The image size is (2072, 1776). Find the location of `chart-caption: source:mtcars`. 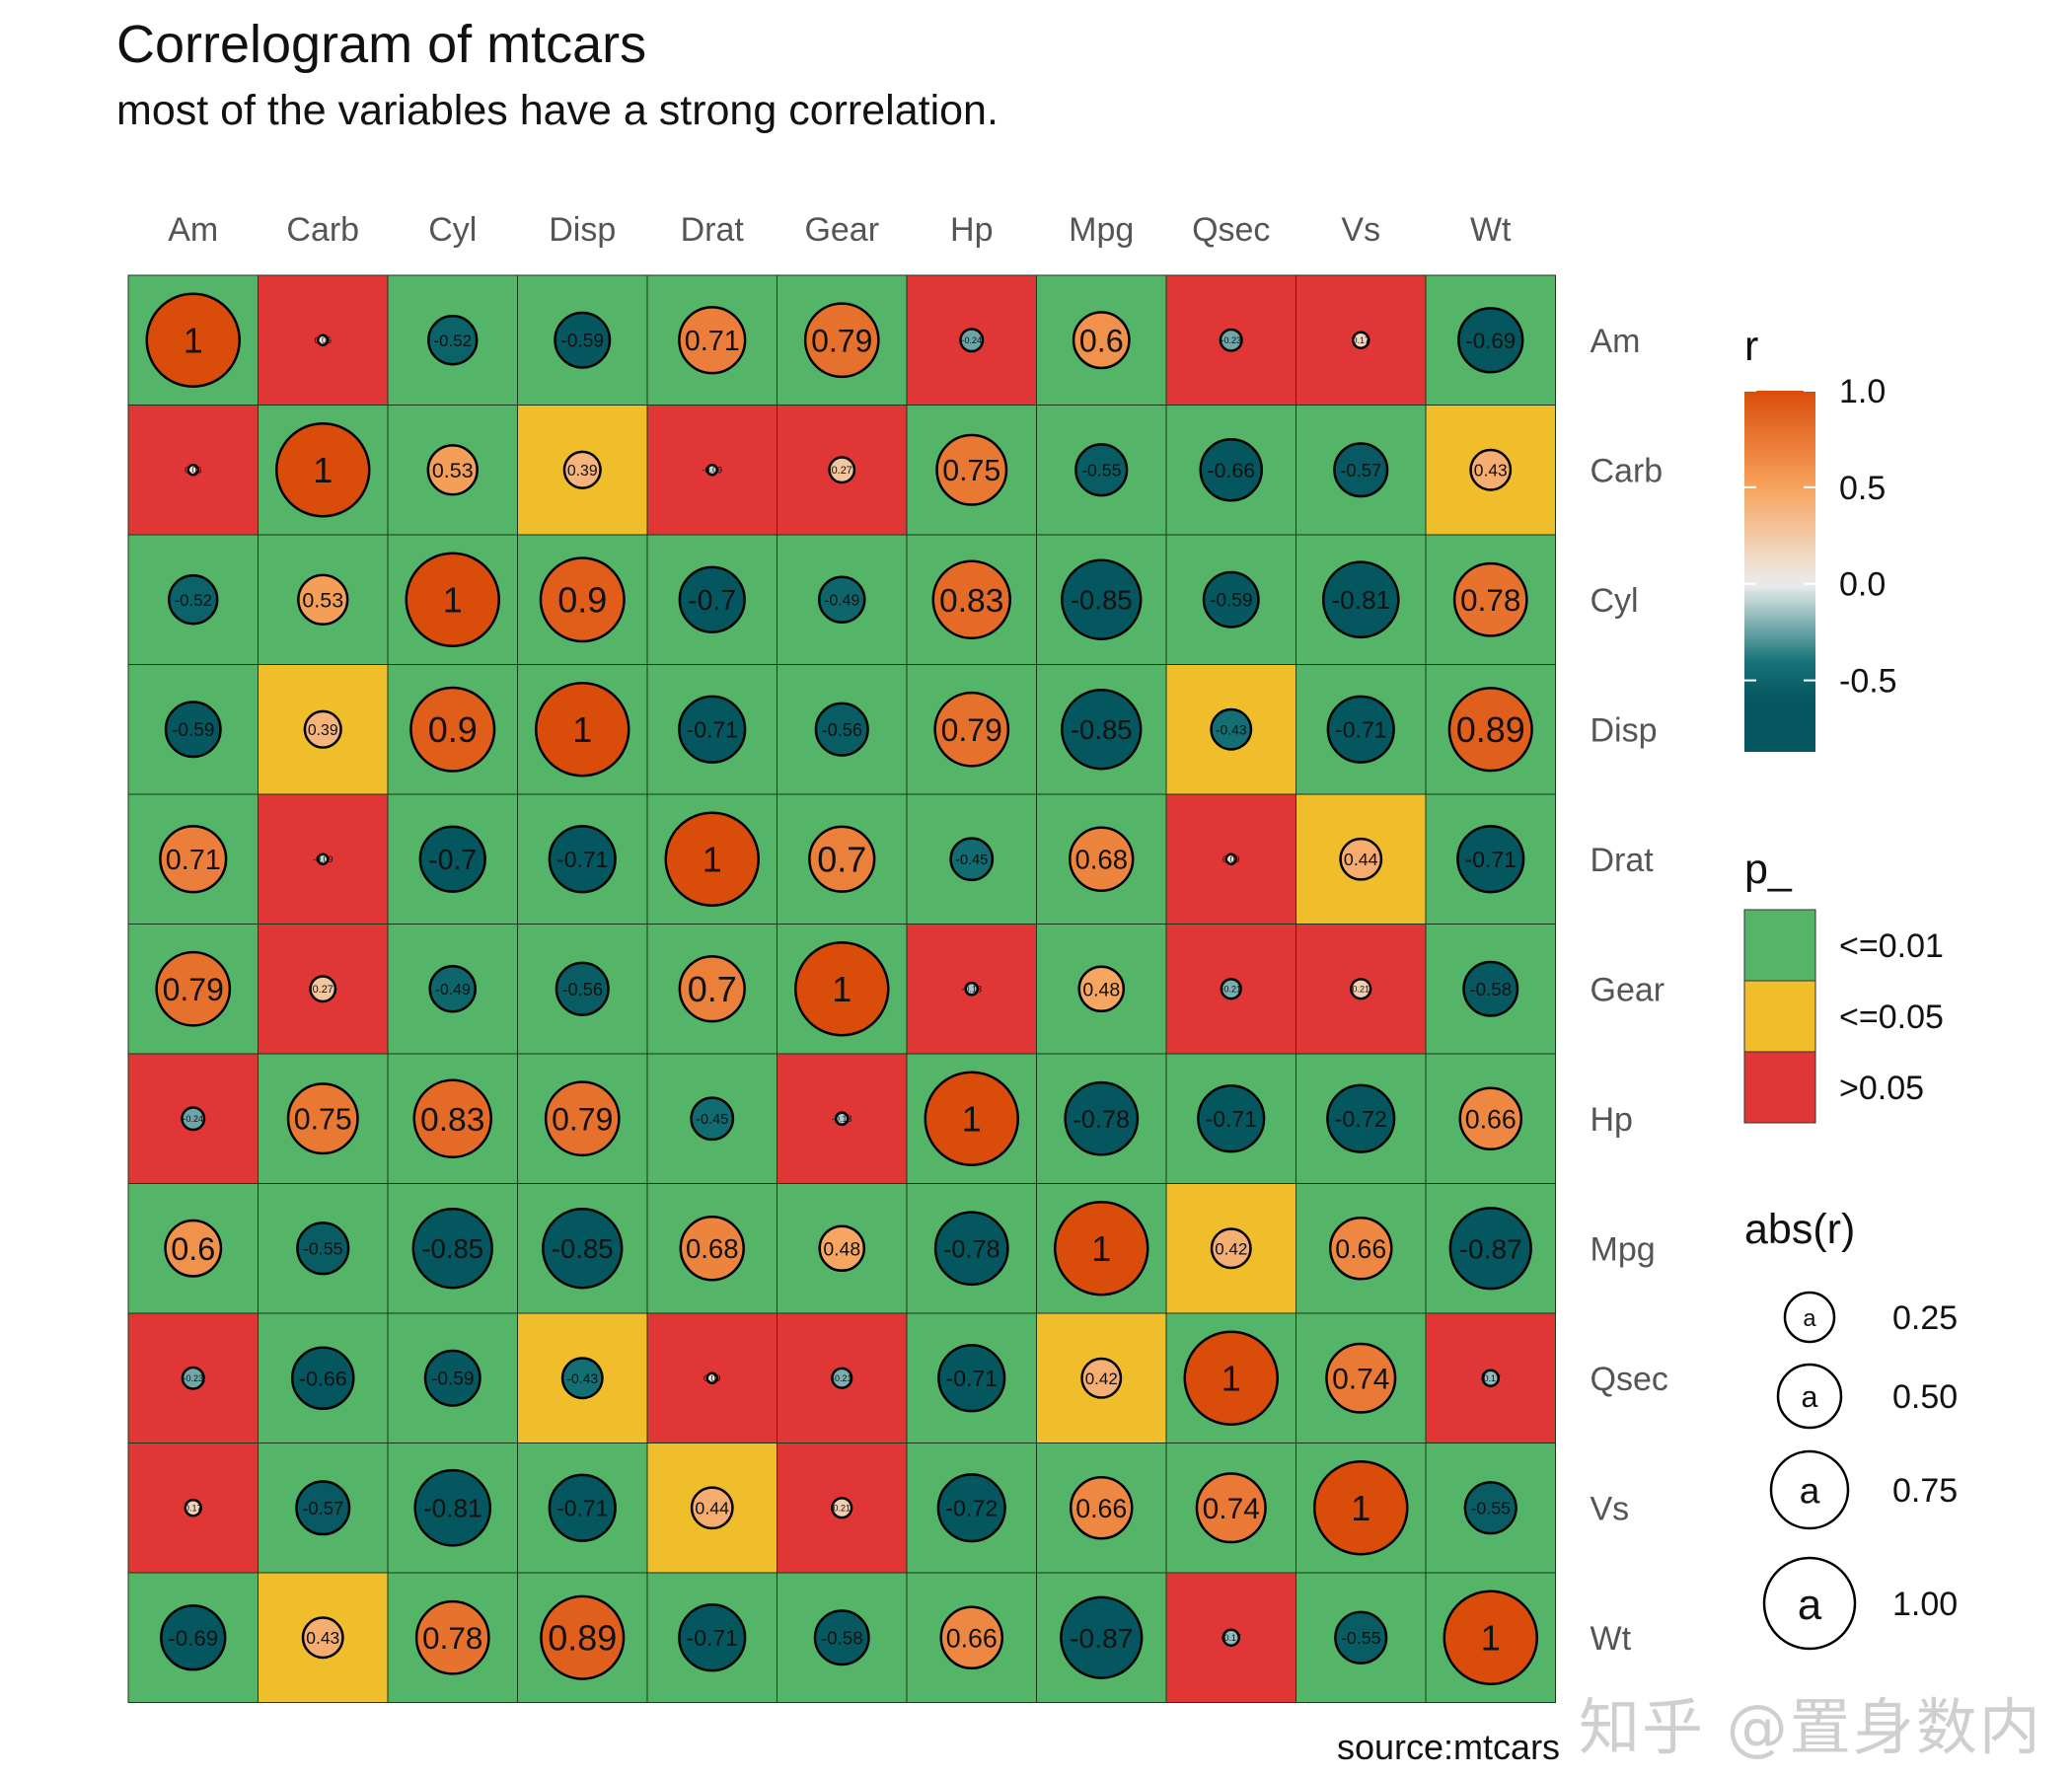

chart-caption: source:mtcars is located at coordinates (1449, 1747).